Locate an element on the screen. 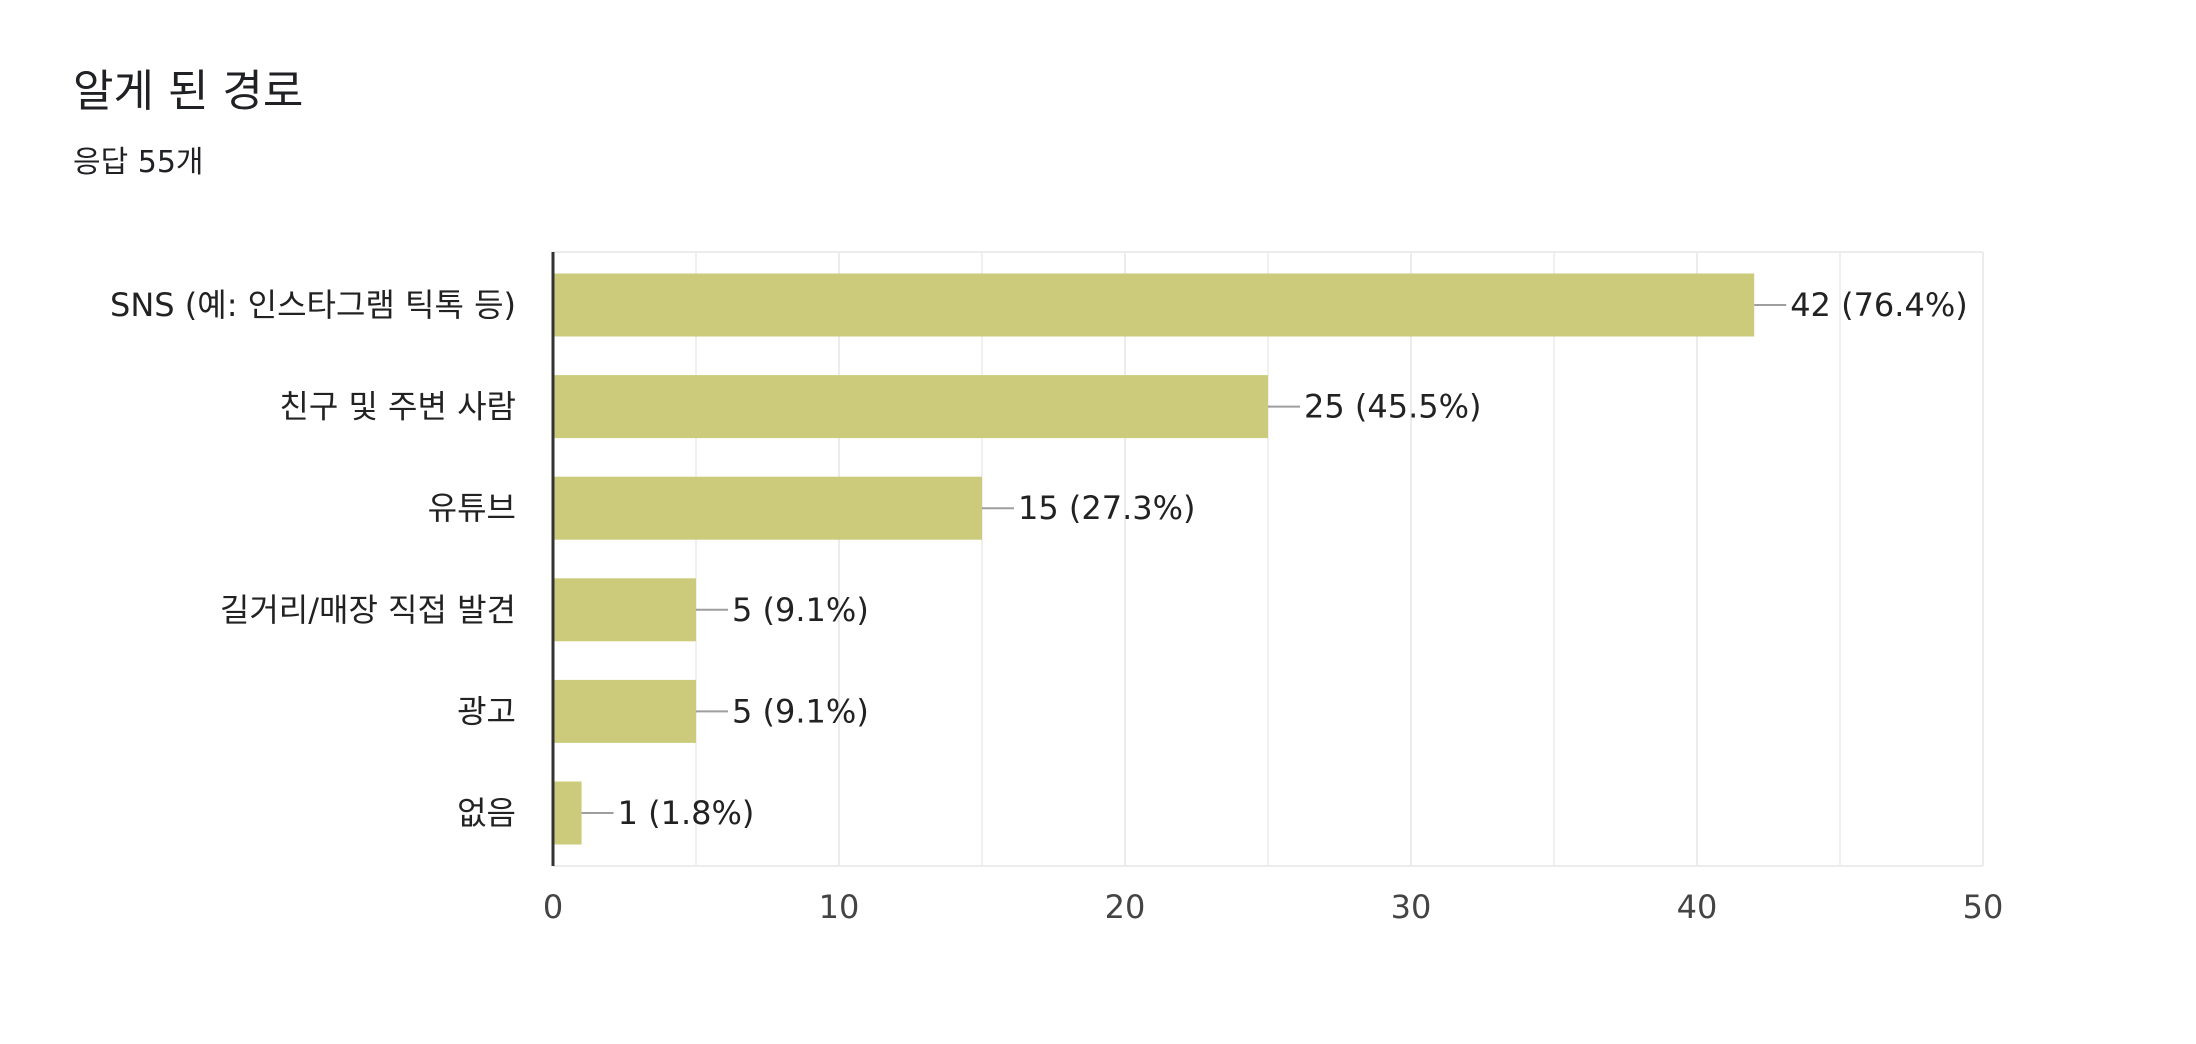  x-tick-label: 50 is located at coordinates (1983, 907).